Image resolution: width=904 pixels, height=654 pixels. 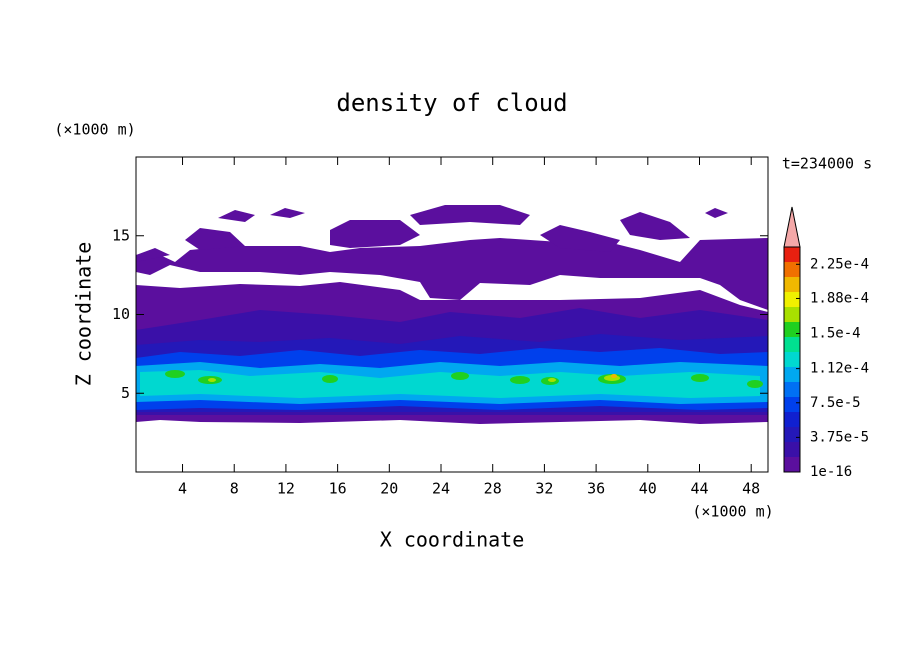 What do you see at coordinates (835, 403) in the screenshot?
I see `colorbar-tick-label: 7.5e-5` at bounding box center [835, 403].